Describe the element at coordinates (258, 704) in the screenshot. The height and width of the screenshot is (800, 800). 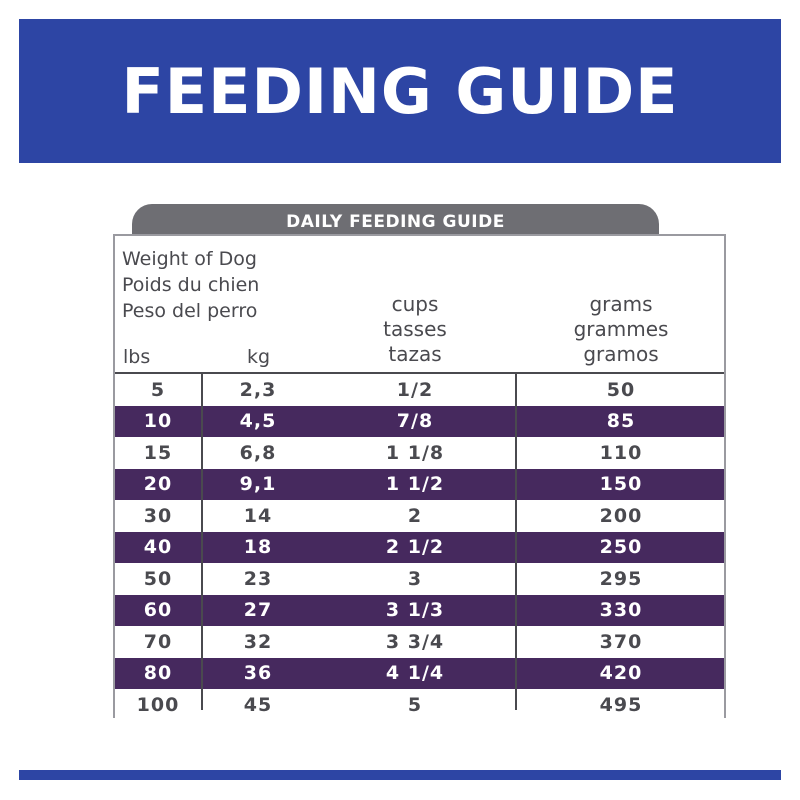
I see `cell-kg: 45` at that location.